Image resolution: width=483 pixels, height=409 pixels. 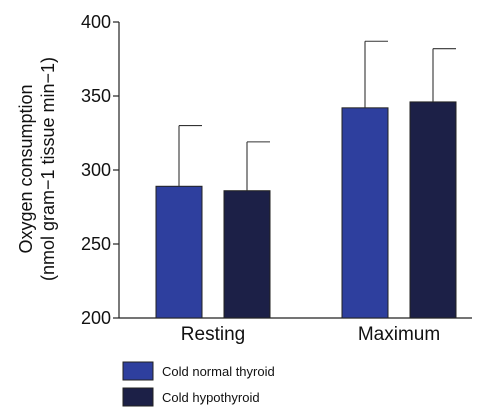 What do you see at coordinates (96, 170) in the screenshot?
I see `y-tick-label: 300` at bounding box center [96, 170].